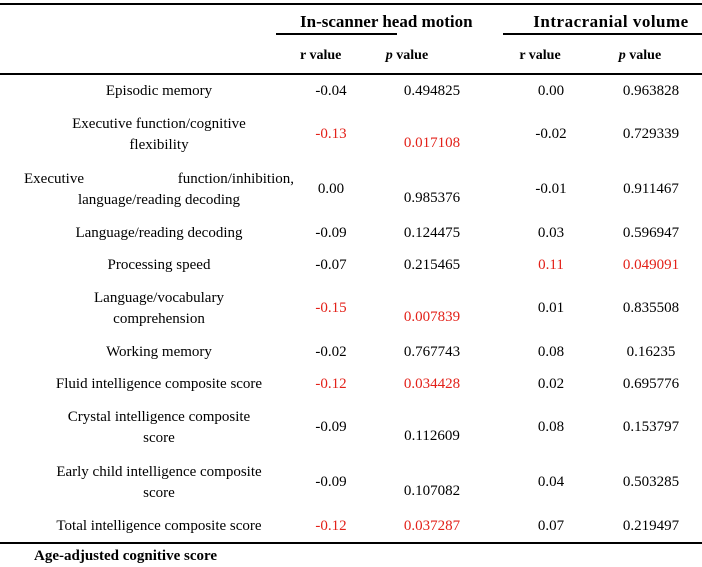 The image size is (702, 567). What do you see at coordinates (551, 525) in the screenshot?
I see `cell-icv-r-value: 0.07` at bounding box center [551, 525].